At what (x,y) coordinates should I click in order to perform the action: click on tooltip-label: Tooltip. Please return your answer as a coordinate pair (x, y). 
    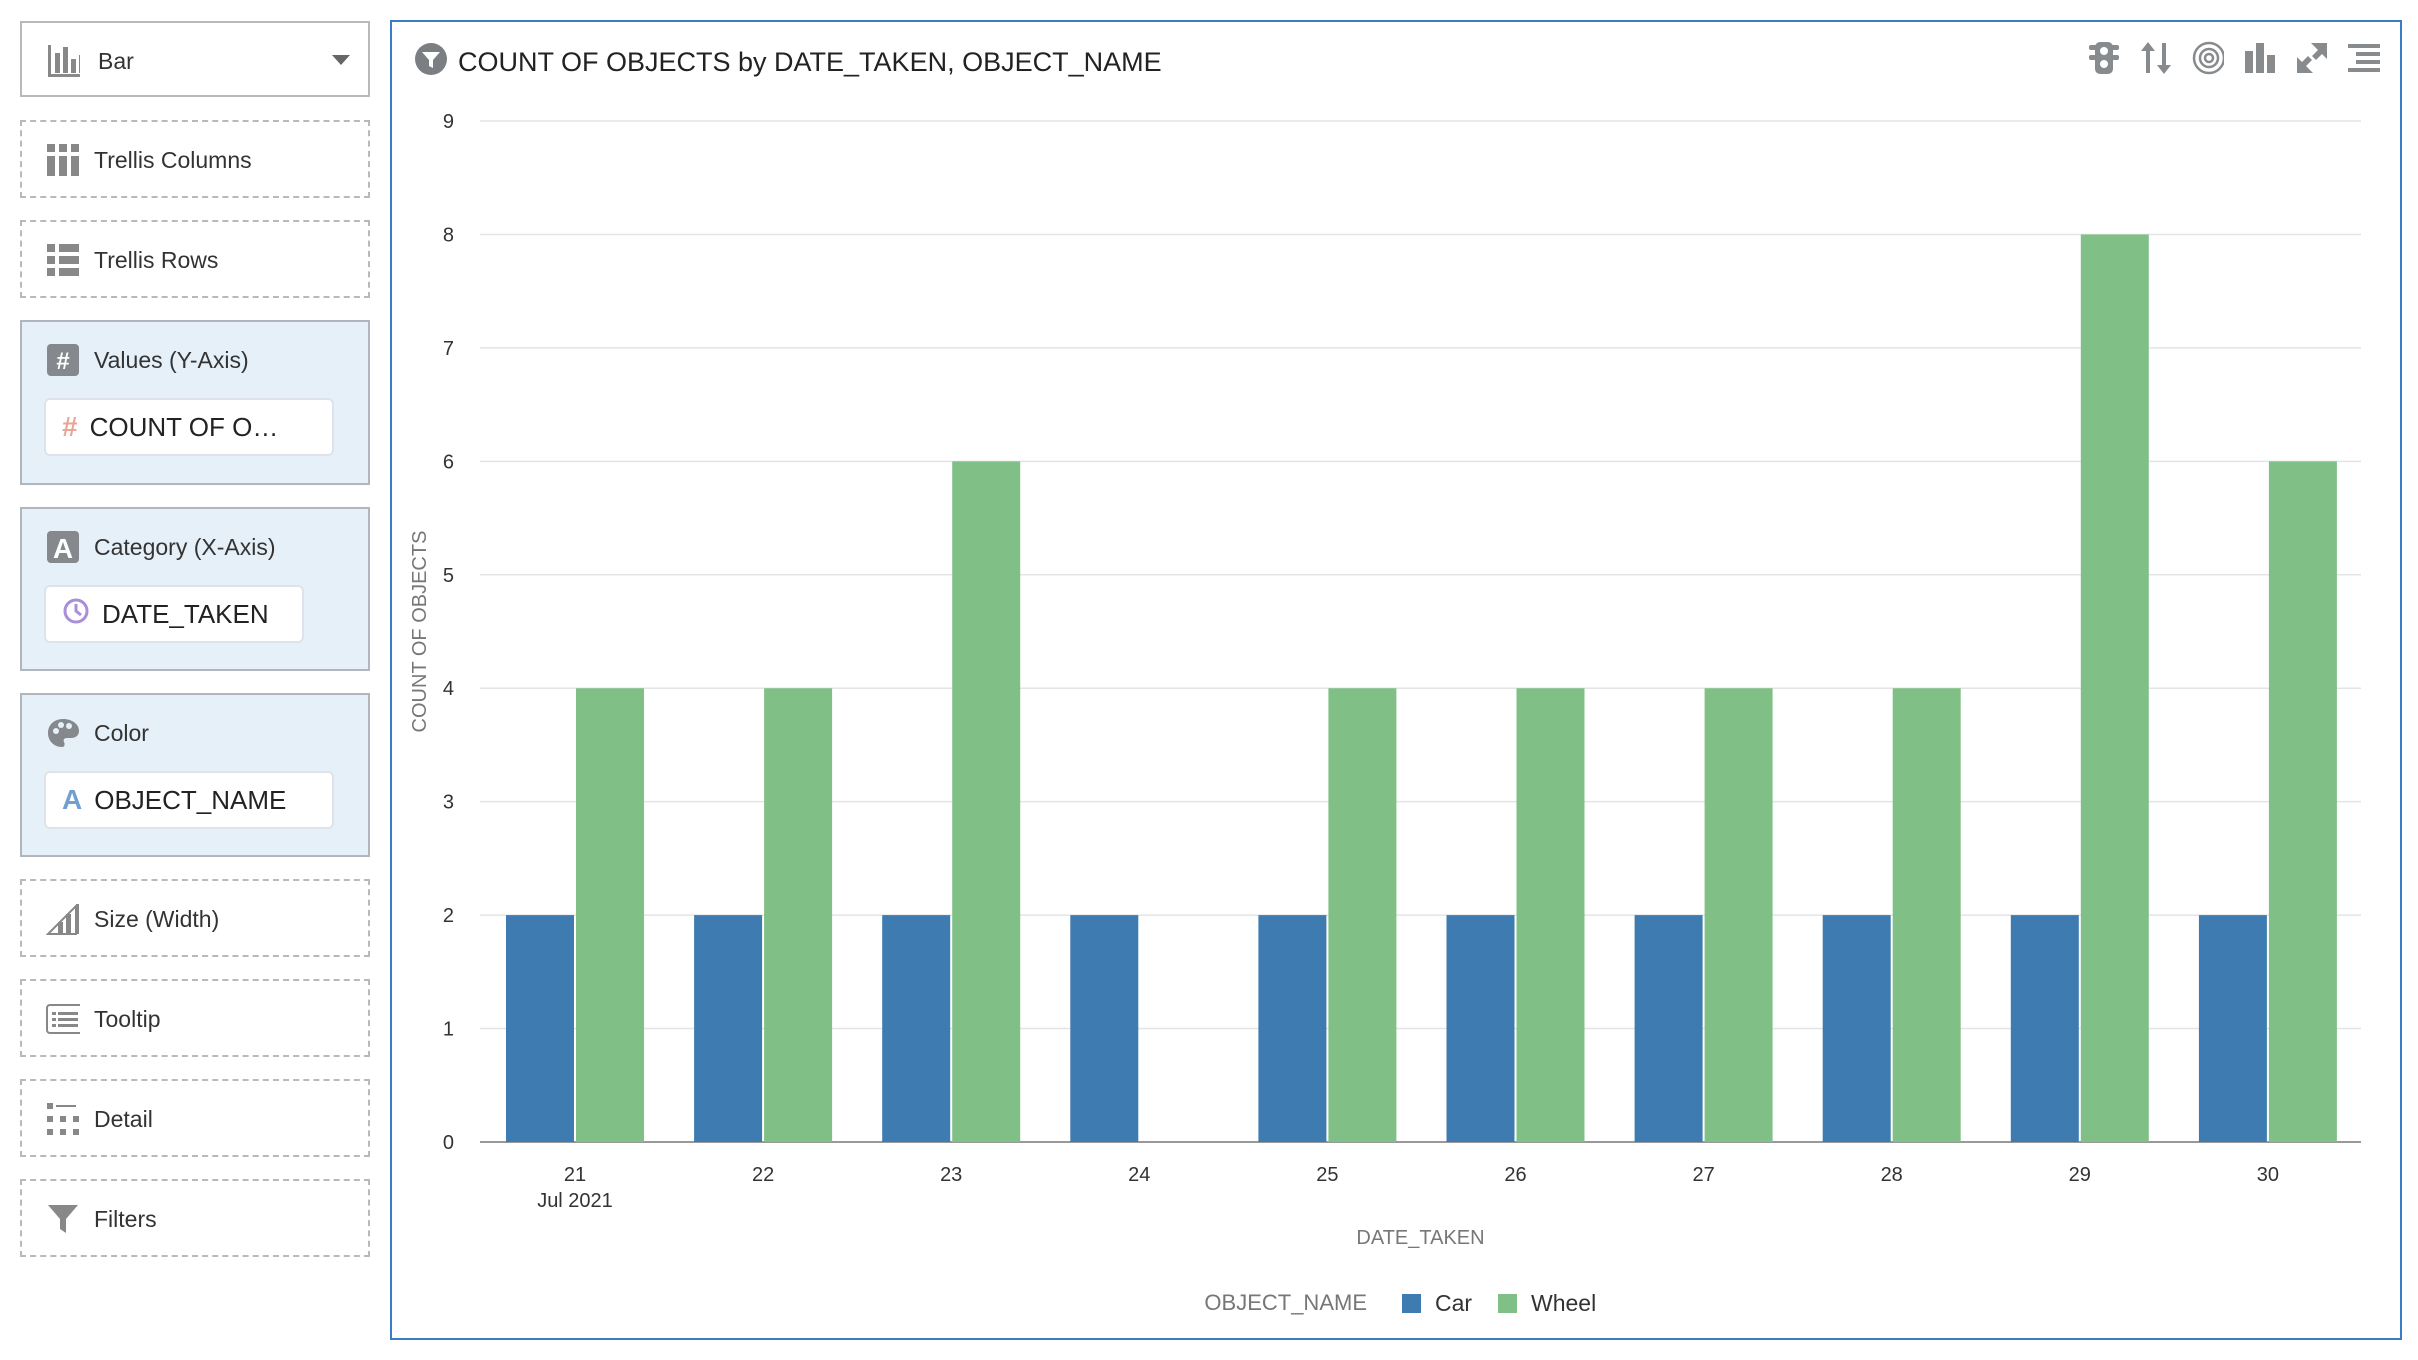
    Looking at the image, I should click on (127, 1018).